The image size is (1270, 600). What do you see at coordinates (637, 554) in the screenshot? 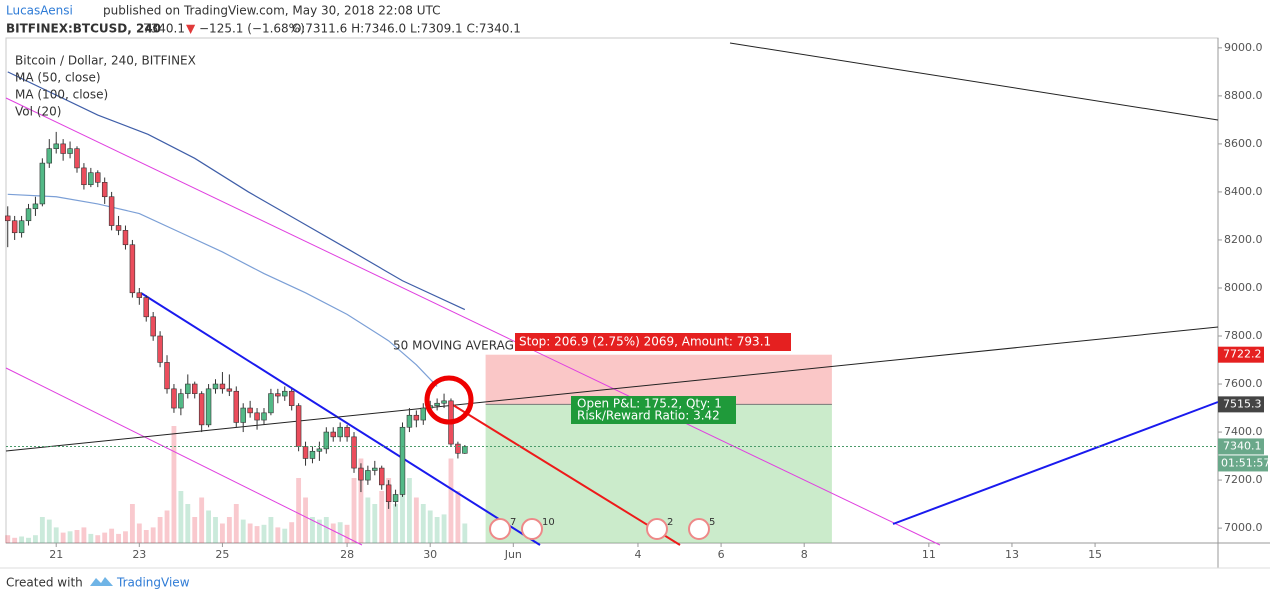
I see `x-tick-label: 4` at bounding box center [637, 554].